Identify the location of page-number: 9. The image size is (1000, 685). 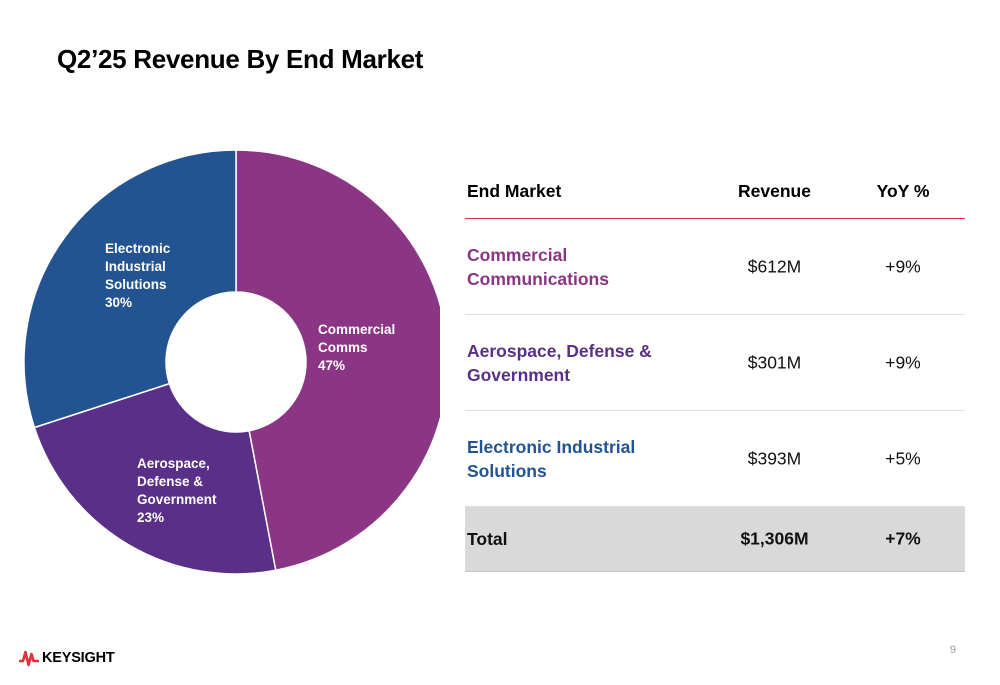
(952, 650).